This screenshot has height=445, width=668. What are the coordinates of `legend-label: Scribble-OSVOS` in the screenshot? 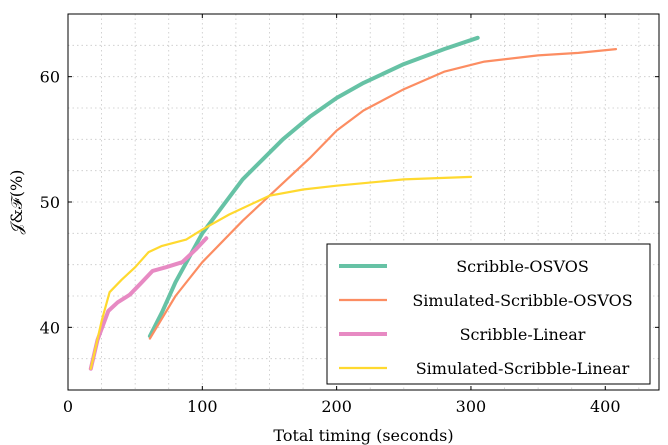 It's located at (522, 266).